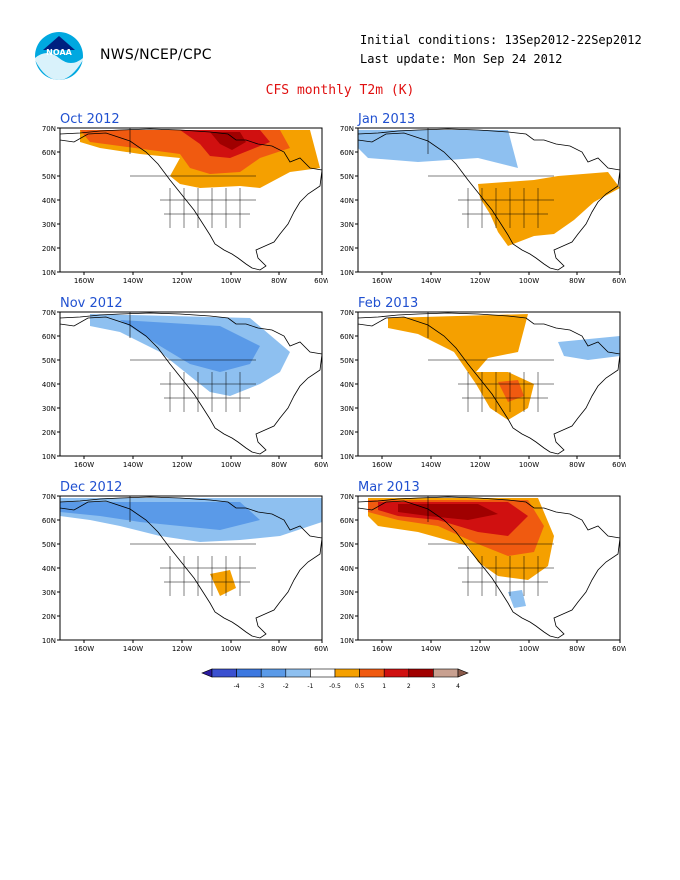 The width and height of the screenshot is (680, 880). I want to click on panel-label: Jan 2013, so click(387, 119).